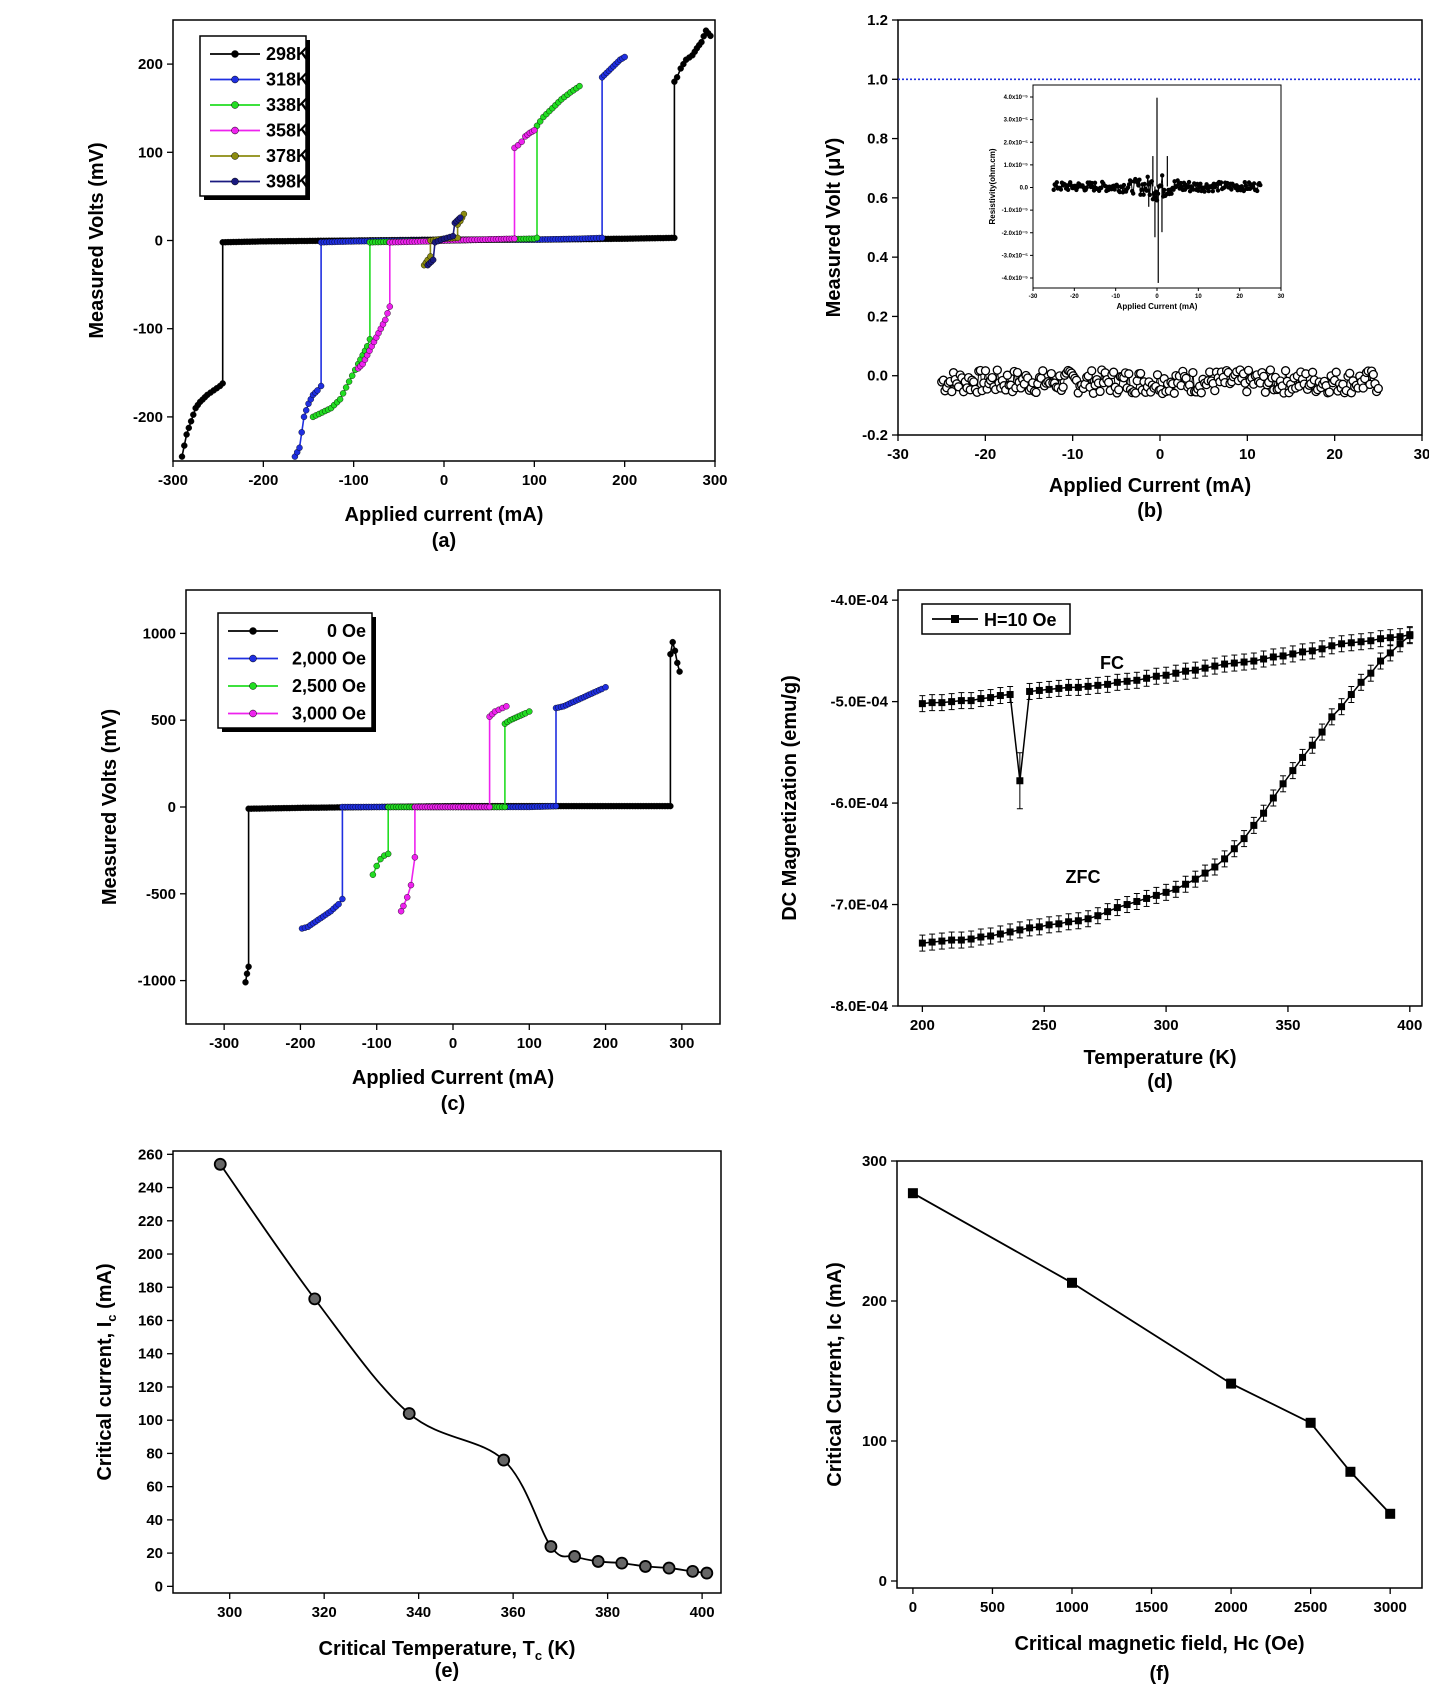 Image resolution: width=1429 pixels, height=1707 pixels. What do you see at coordinates (354, 480) in the screenshot?
I see `x-tick-label: -100` at bounding box center [354, 480].